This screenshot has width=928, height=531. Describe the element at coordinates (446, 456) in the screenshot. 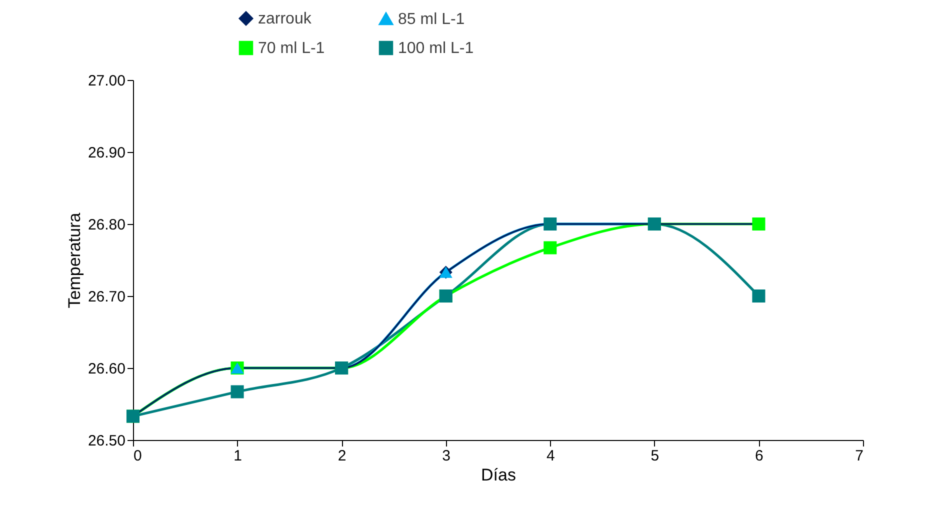

I see `x-tick-label: 3` at that location.